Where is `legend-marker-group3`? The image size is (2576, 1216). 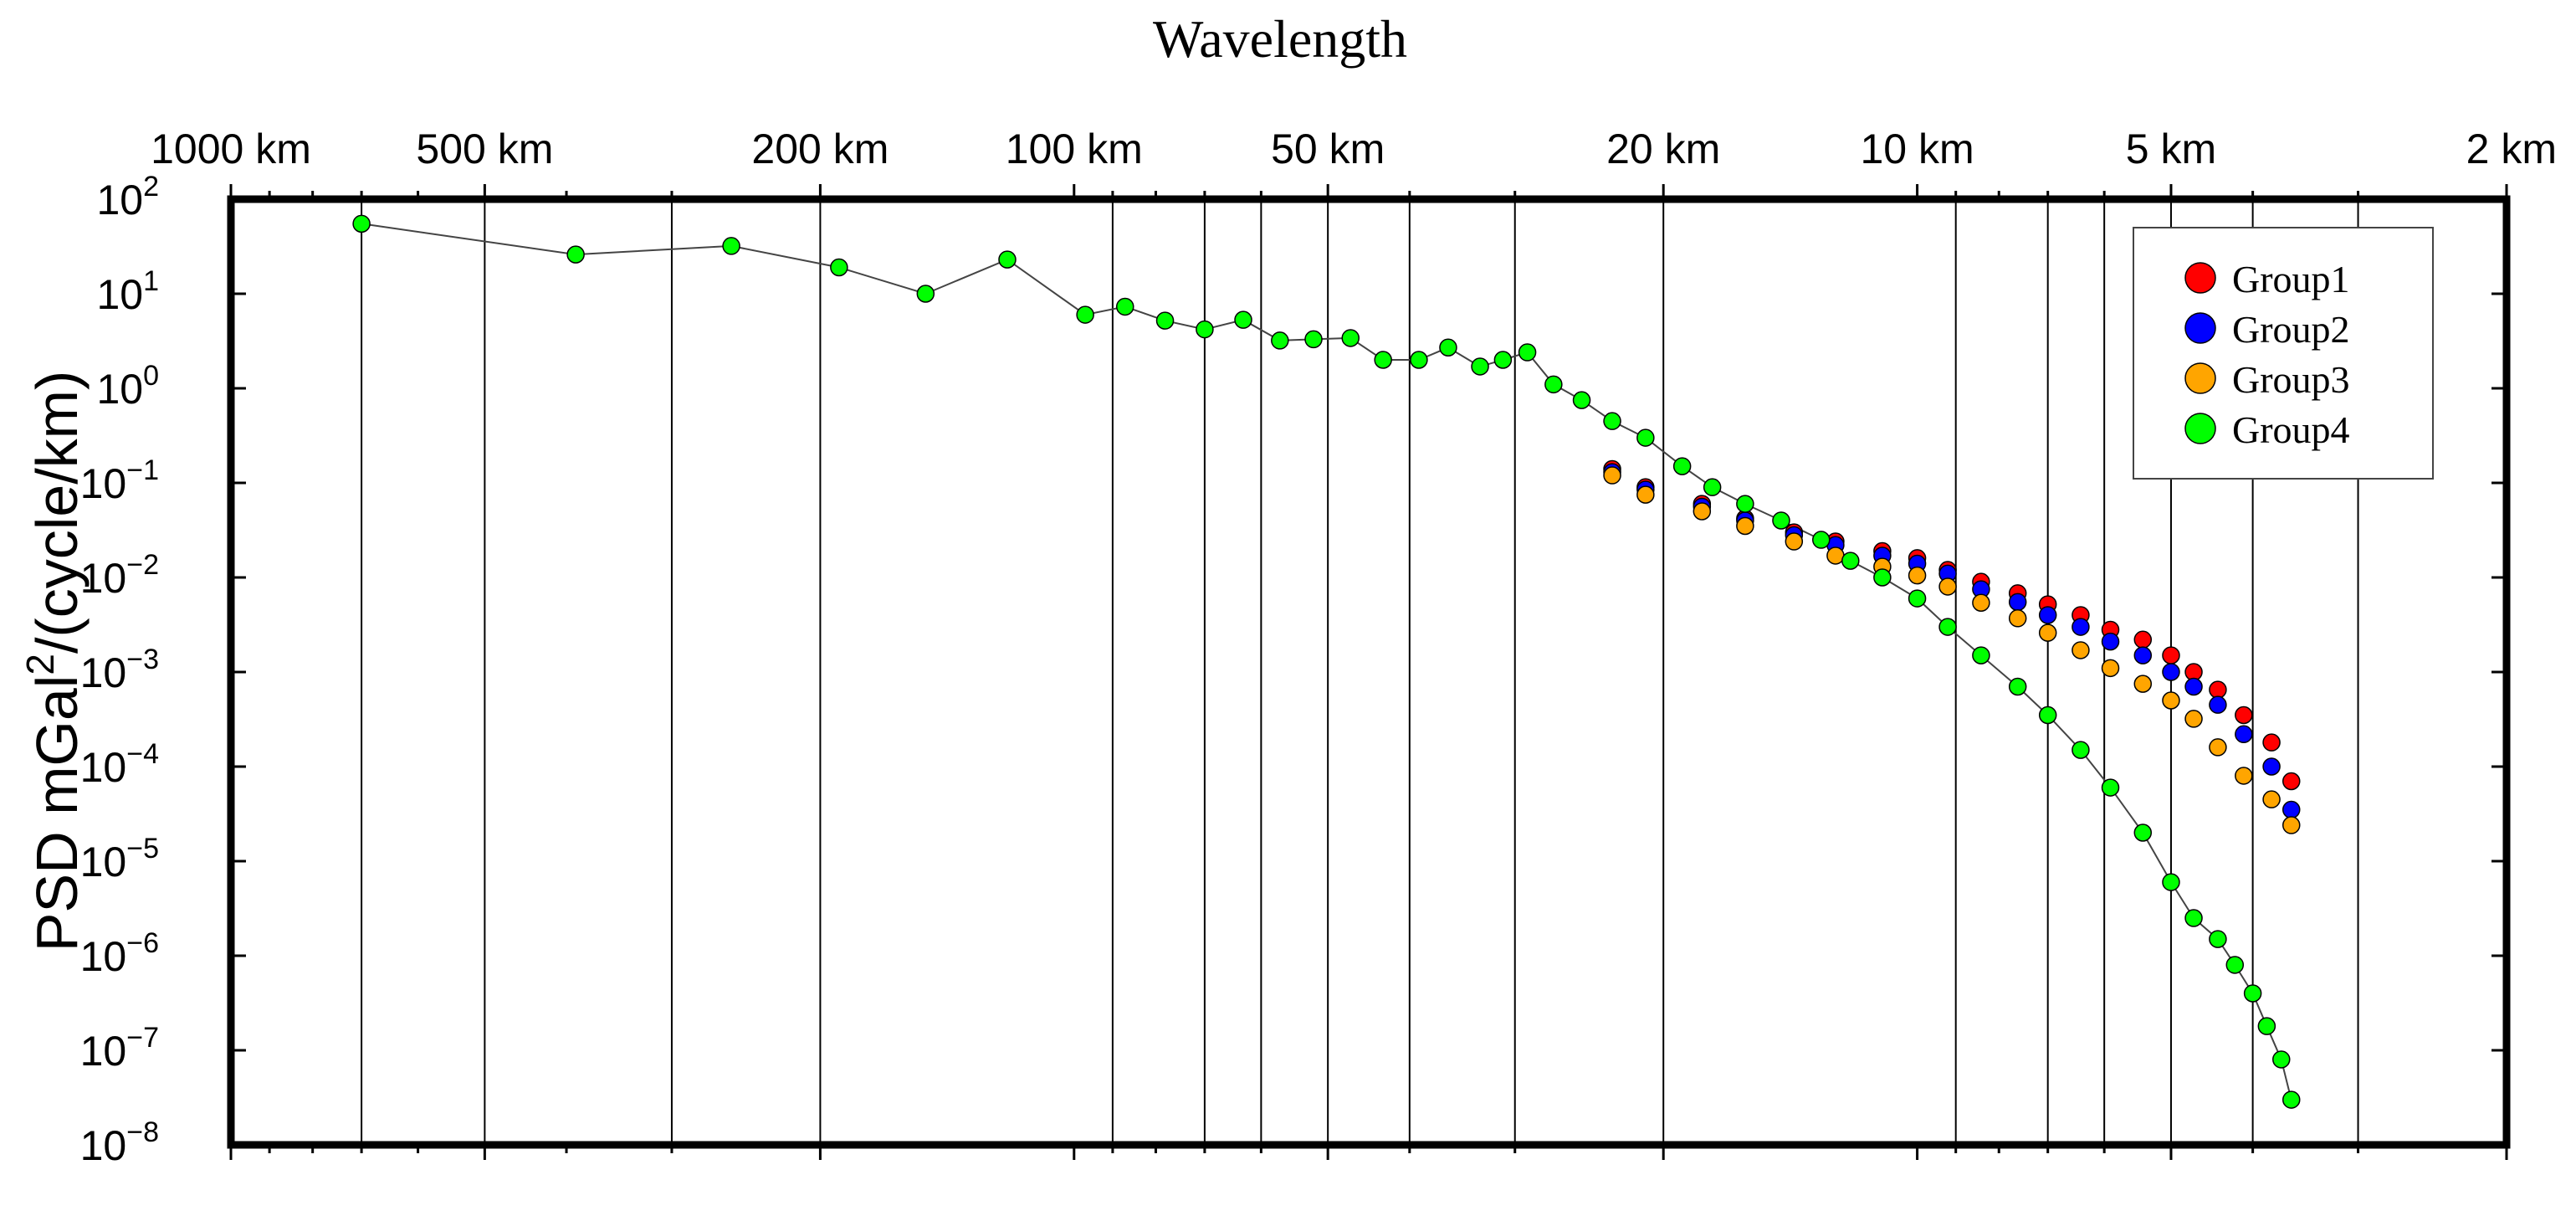
legend-marker-group3 is located at coordinates (2200, 378).